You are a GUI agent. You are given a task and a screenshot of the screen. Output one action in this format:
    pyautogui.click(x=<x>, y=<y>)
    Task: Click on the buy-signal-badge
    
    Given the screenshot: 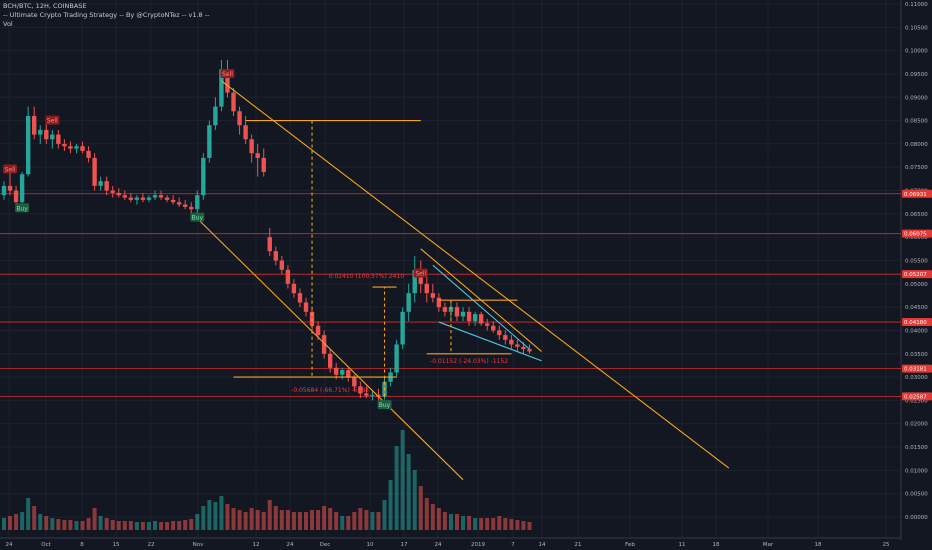 What is the action you would take?
    pyautogui.click(x=22, y=208)
    